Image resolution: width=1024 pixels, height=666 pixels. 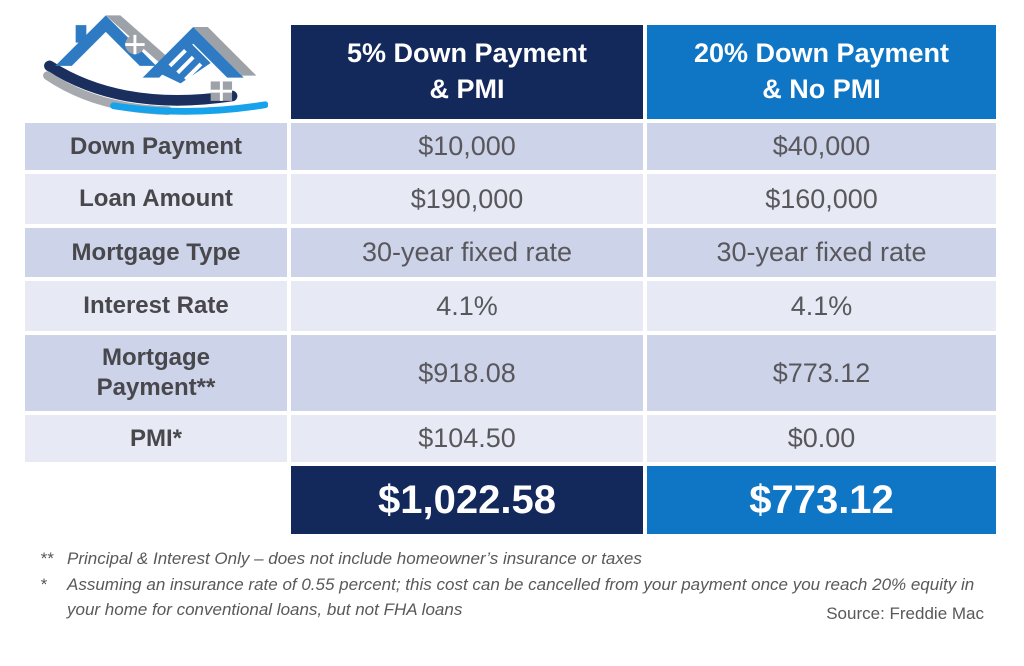 I want to click on row-value-cell-5-percent: 4.1%, so click(x=467, y=306).